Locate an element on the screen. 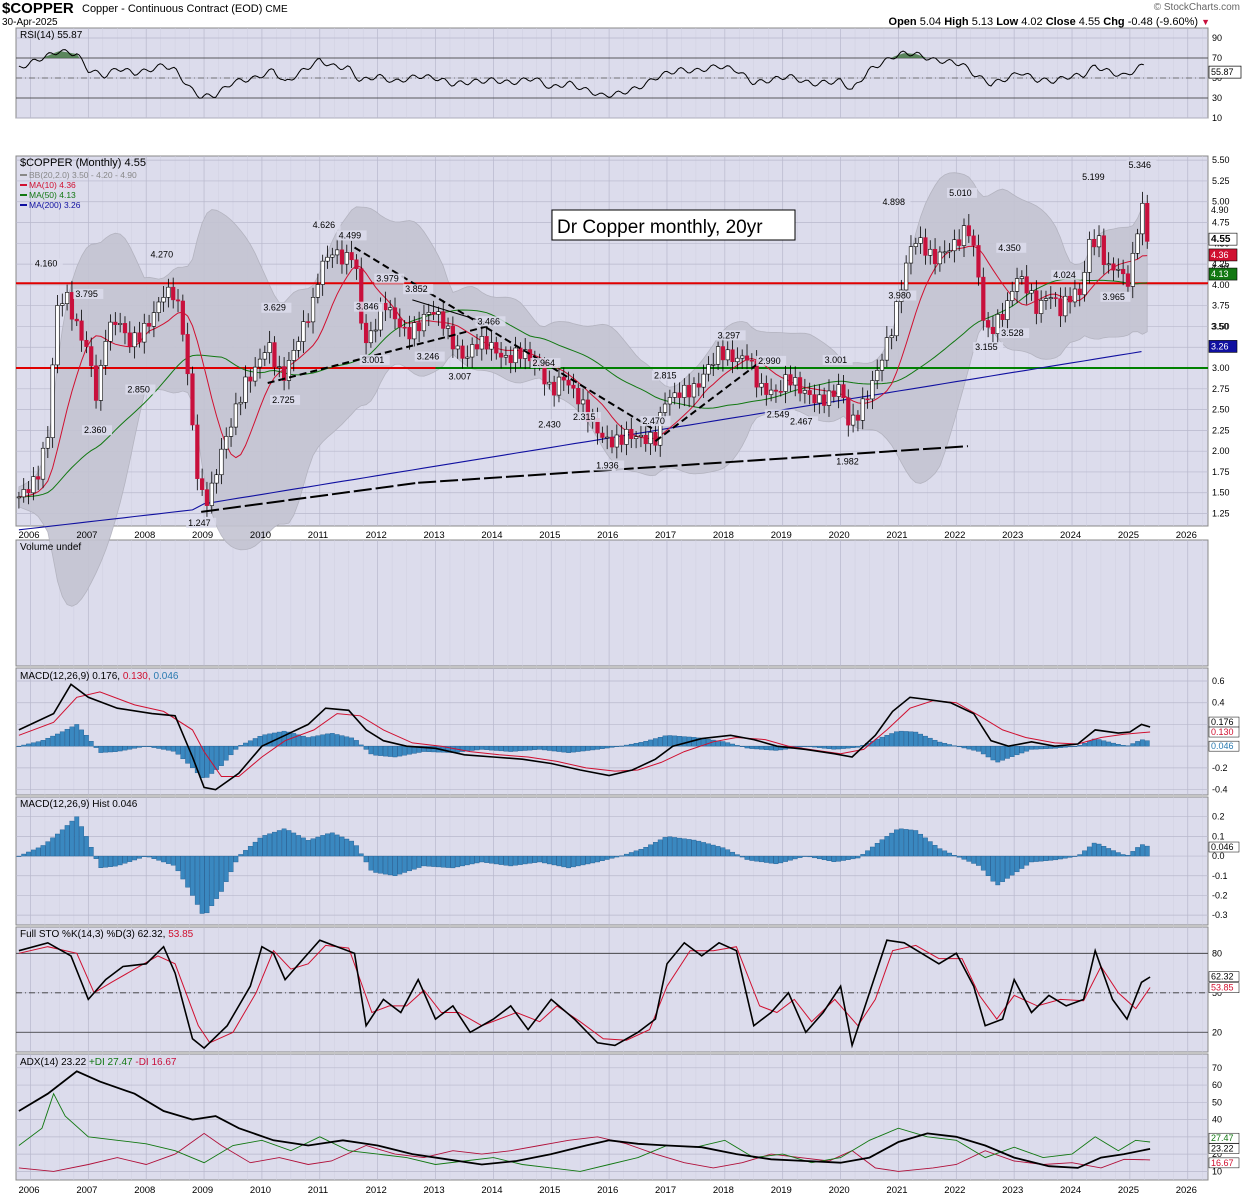  peak-label-25: 2.549 is located at coordinates (778, 415).